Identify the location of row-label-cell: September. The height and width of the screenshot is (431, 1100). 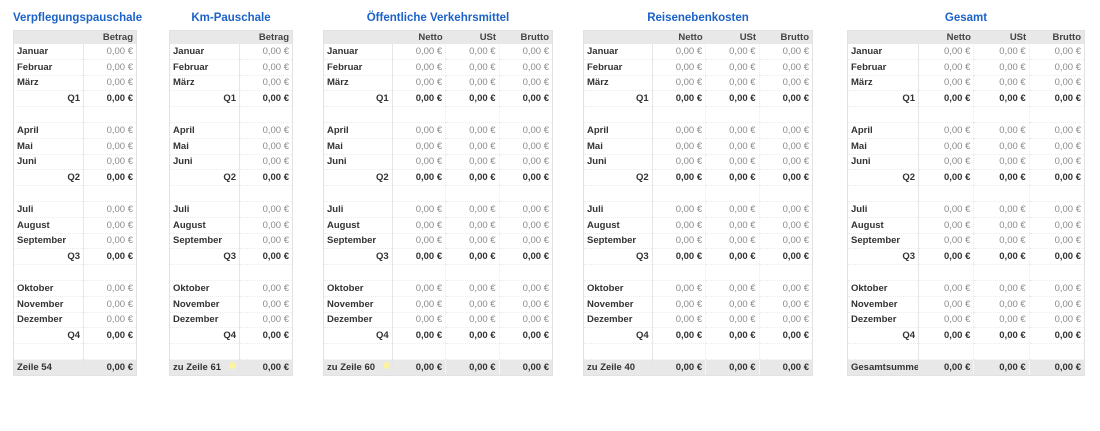
(618, 241).